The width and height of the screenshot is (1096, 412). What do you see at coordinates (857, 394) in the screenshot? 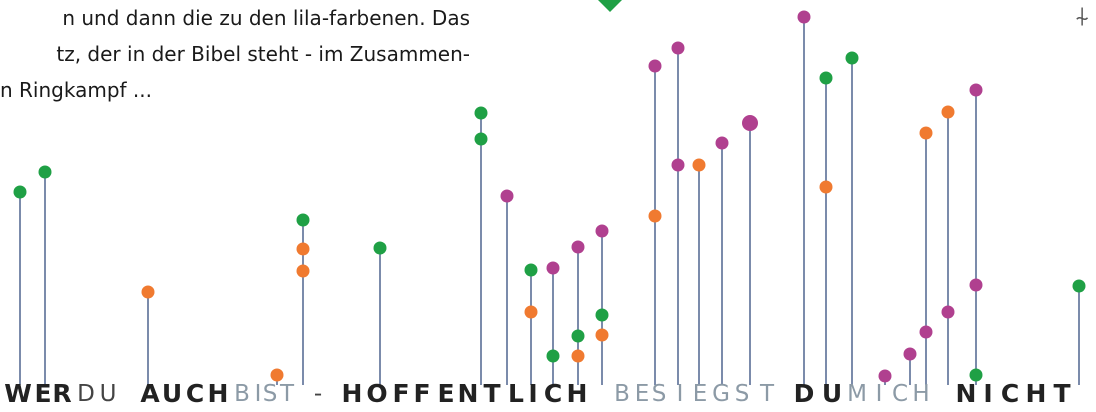
I see `word-letter: M` at bounding box center [857, 394].